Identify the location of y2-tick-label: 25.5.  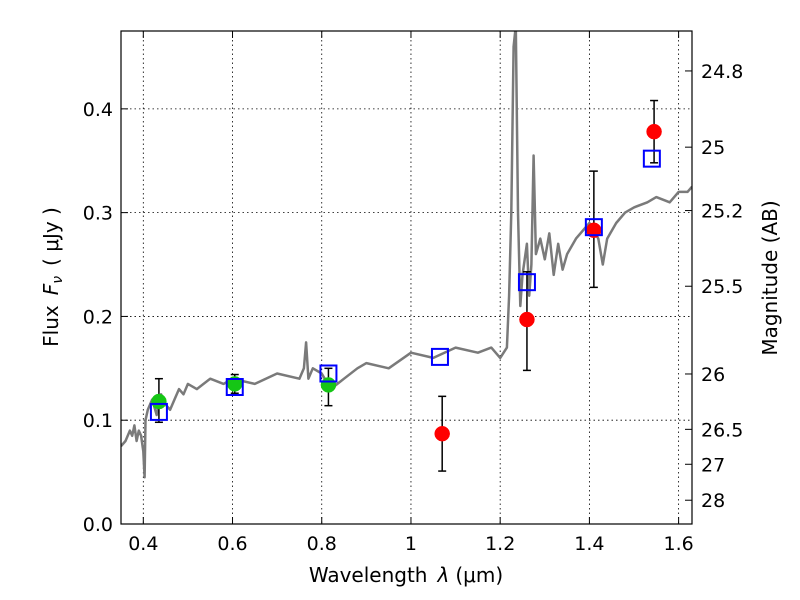
(722, 287).